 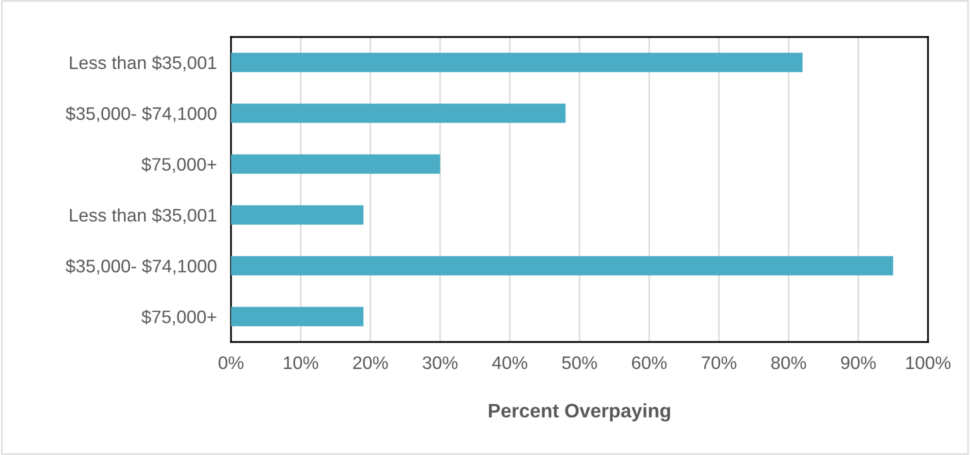 I want to click on x-tick-label: 10%, so click(x=301, y=363).